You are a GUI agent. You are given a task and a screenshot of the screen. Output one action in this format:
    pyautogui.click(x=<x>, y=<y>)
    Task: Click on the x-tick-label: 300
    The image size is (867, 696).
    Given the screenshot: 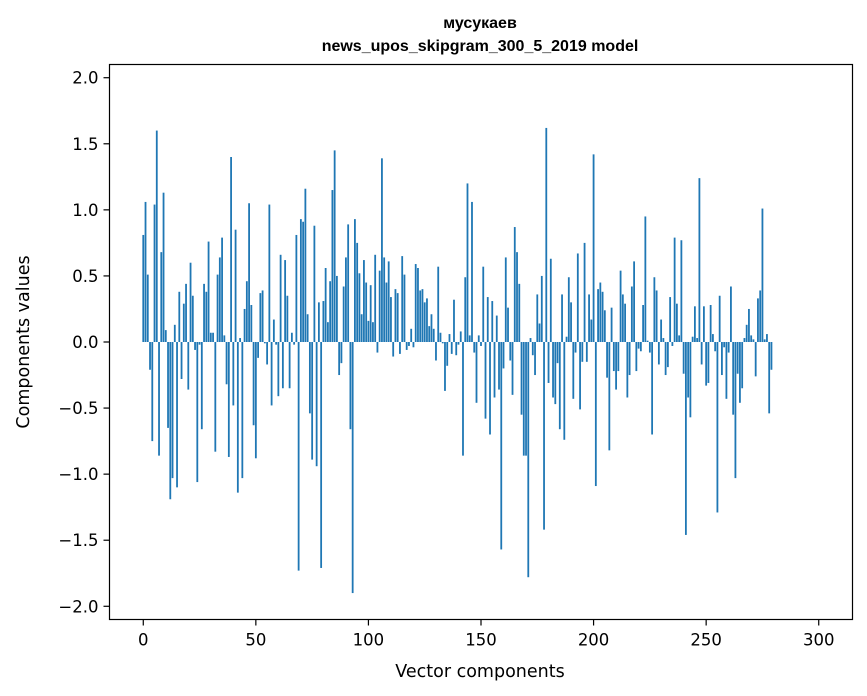 What is the action you would take?
    pyautogui.click(x=819, y=640)
    